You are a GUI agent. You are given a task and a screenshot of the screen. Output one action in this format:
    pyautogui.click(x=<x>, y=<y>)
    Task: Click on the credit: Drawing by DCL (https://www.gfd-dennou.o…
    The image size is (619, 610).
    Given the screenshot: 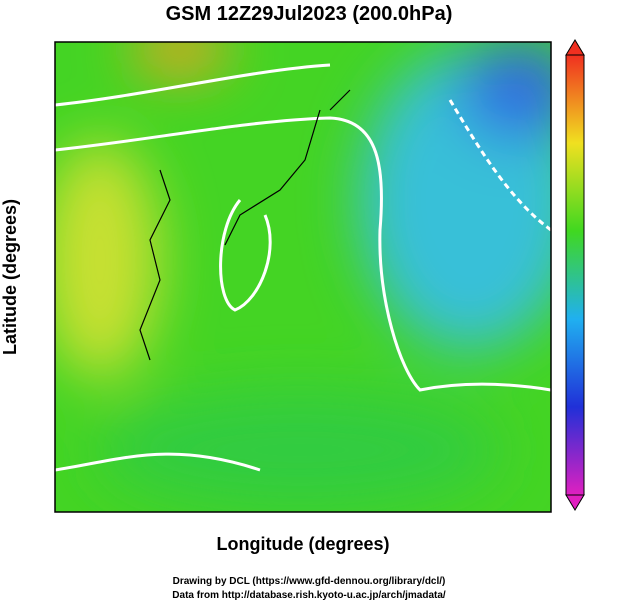 What is the action you would take?
    pyautogui.click(x=309, y=581)
    